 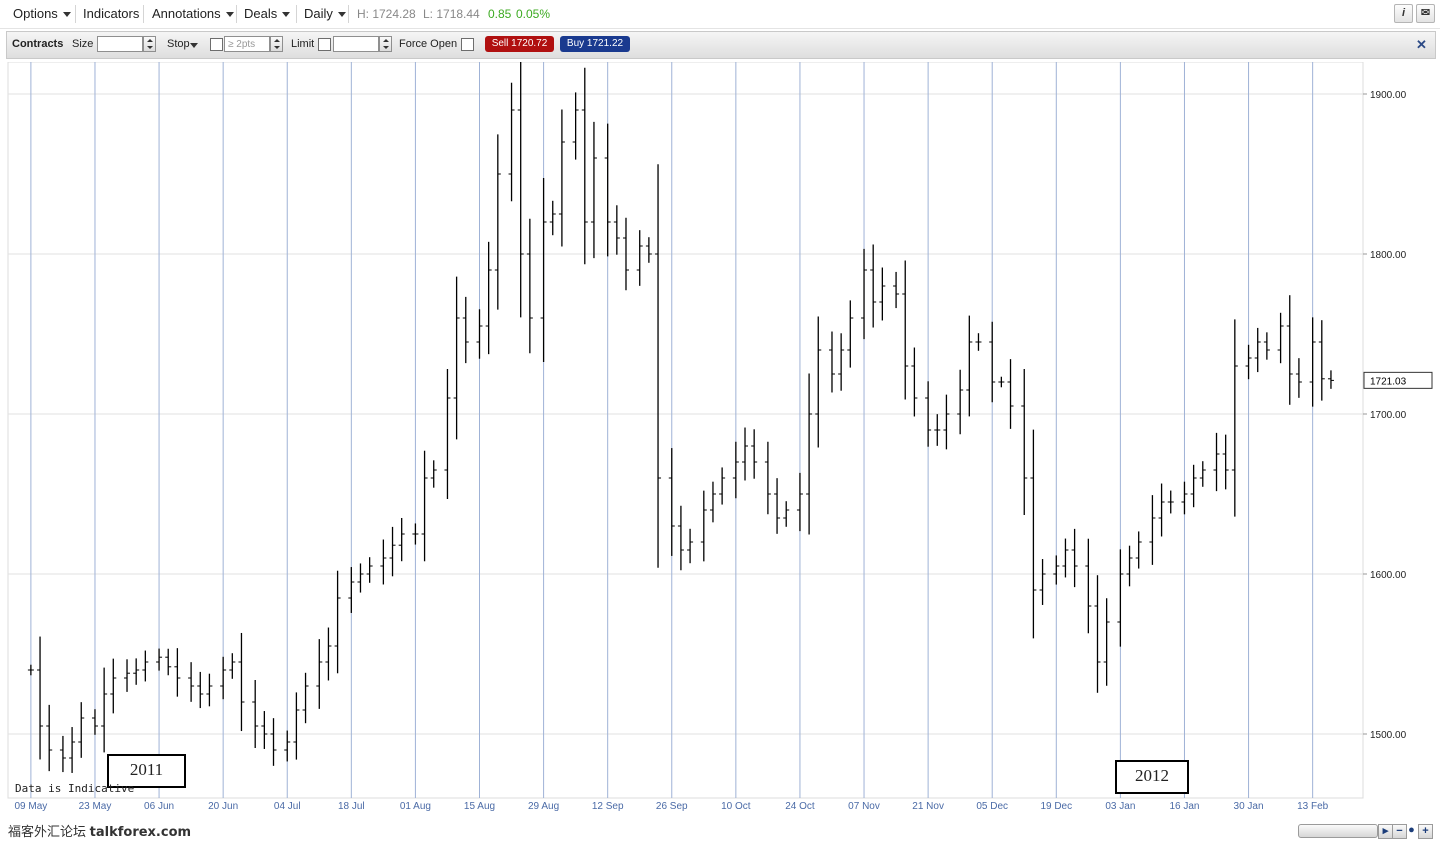 What do you see at coordinates (720, 830) in the screenshot?
I see `bottom-bar: 福客外汇论坛 talkforex.com ▸ − ● +` at bounding box center [720, 830].